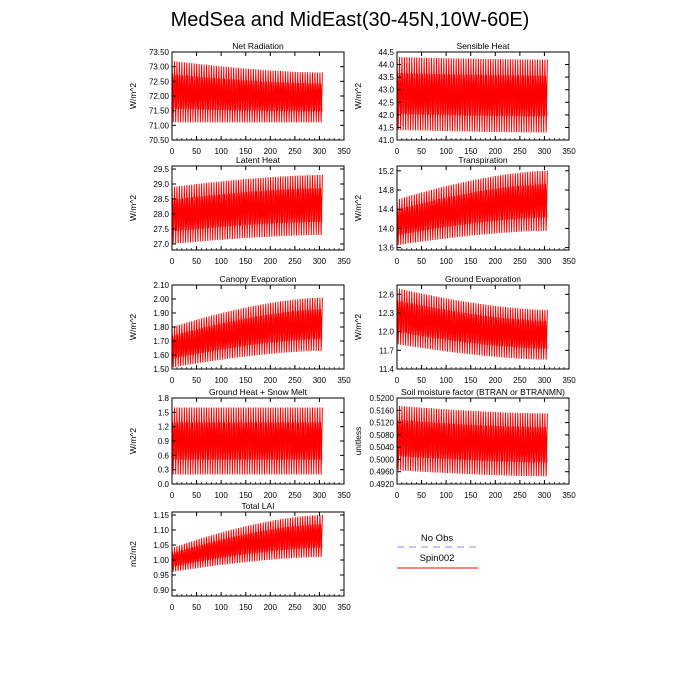 This screenshot has width=700, height=700. What do you see at coordinates (437, 558) in the screenshot?
I see `legend-label-spin002: Spin002` at bounding box center [437, 558].